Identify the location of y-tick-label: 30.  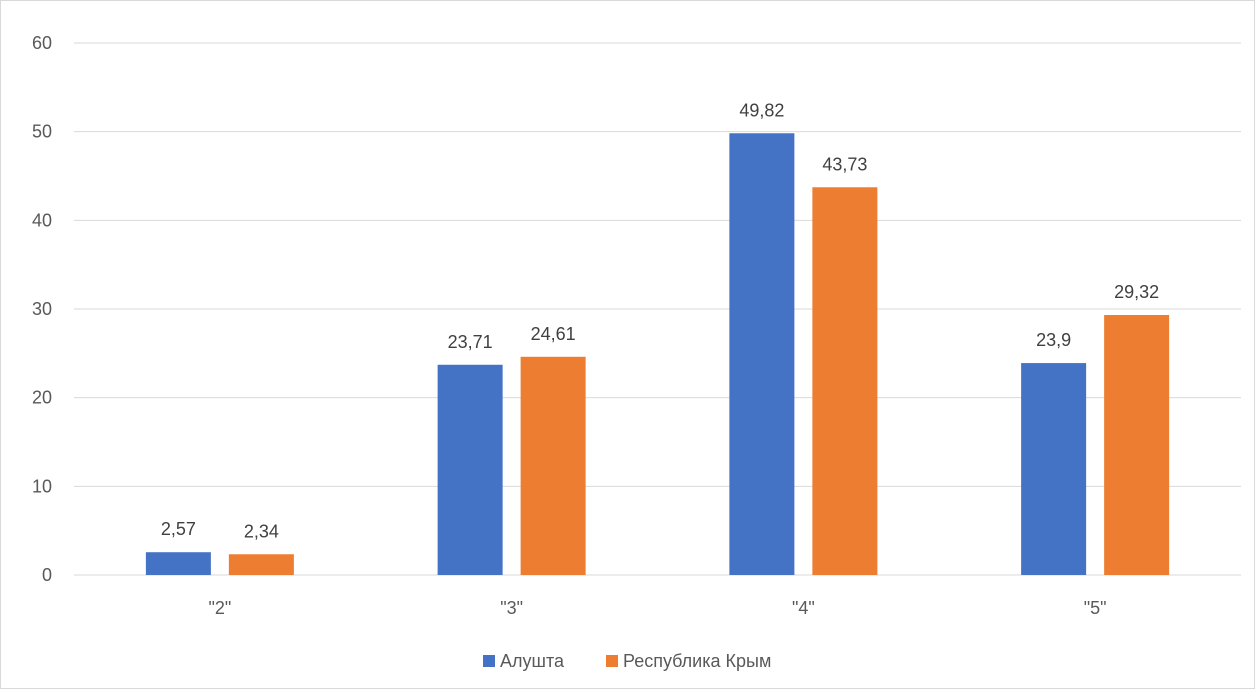
(42, 309).